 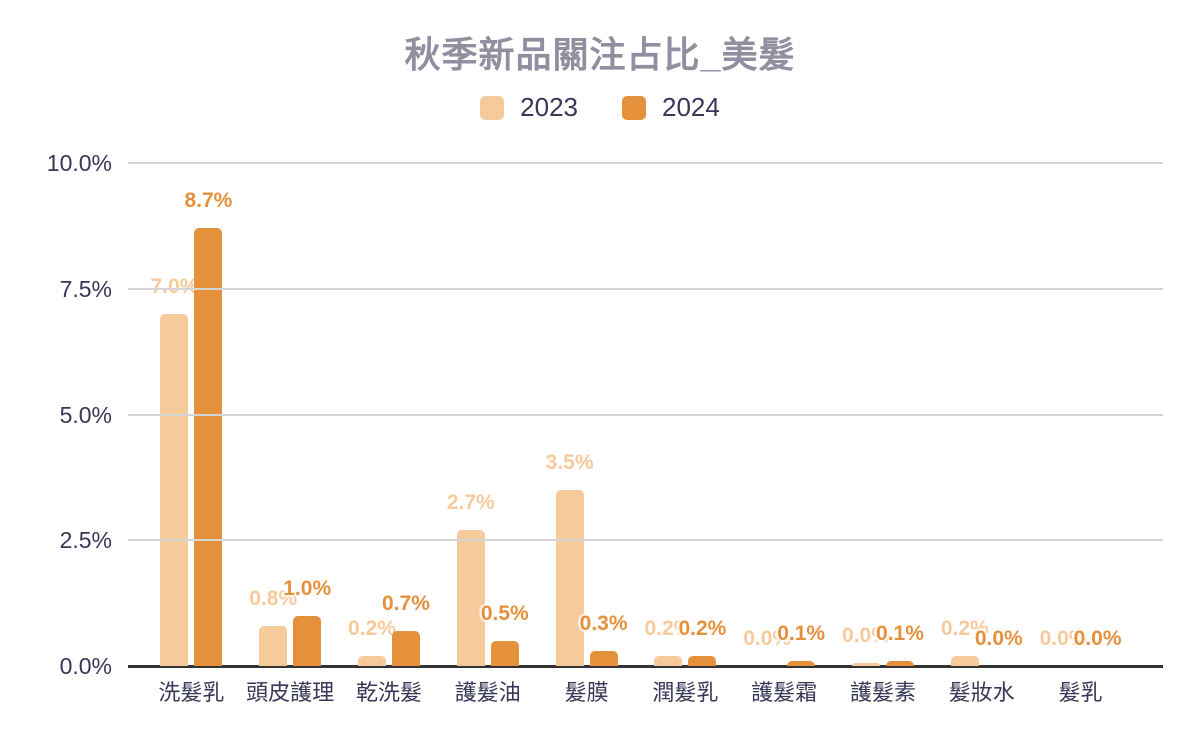 What do you see at coordinates (1080, 692) in the screenshot?
I see `x-tick-label: 髮乳` at bounding box center [1080, 692].